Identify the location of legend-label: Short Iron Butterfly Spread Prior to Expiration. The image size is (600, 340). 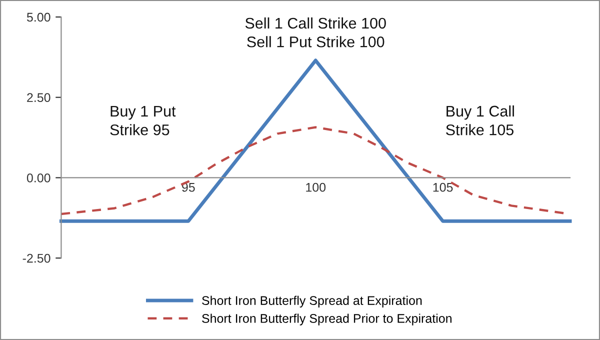
(327, 320).